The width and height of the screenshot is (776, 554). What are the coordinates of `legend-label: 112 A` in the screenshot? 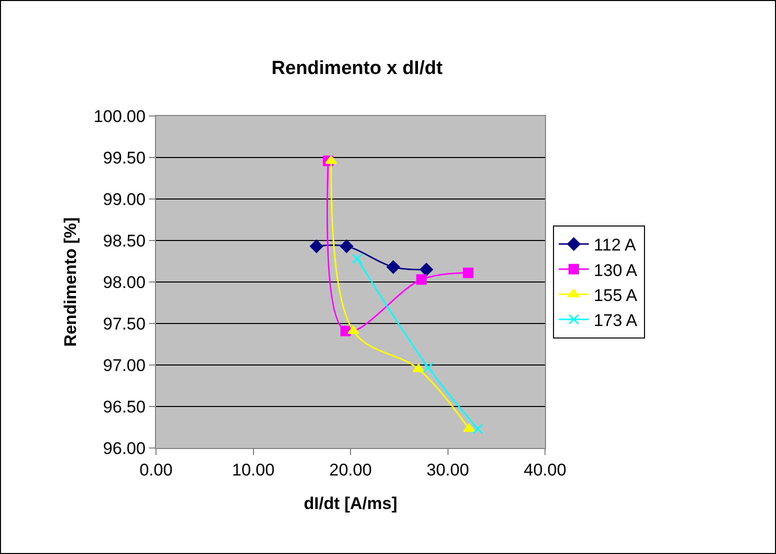 It's located at (615, 245).